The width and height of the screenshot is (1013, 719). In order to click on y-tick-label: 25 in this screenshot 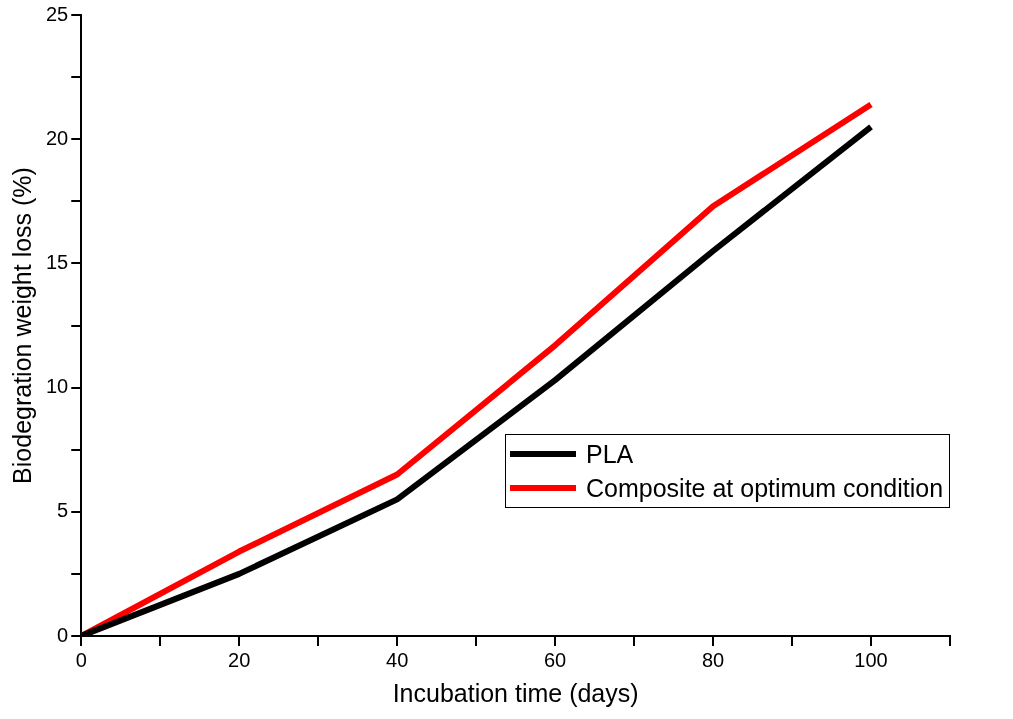, I will do `click(57, 13)`.